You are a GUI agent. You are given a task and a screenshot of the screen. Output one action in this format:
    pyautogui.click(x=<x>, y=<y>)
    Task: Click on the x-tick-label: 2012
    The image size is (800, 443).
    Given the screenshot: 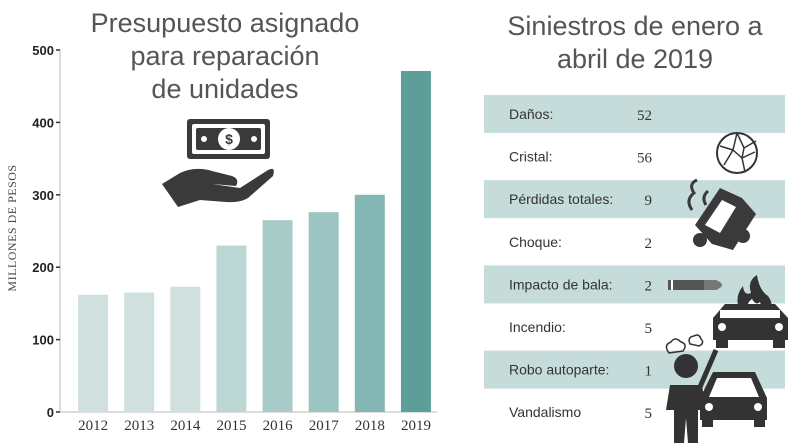 What is the action you would take?
    pyautogui.click(x=93, y=426)
    